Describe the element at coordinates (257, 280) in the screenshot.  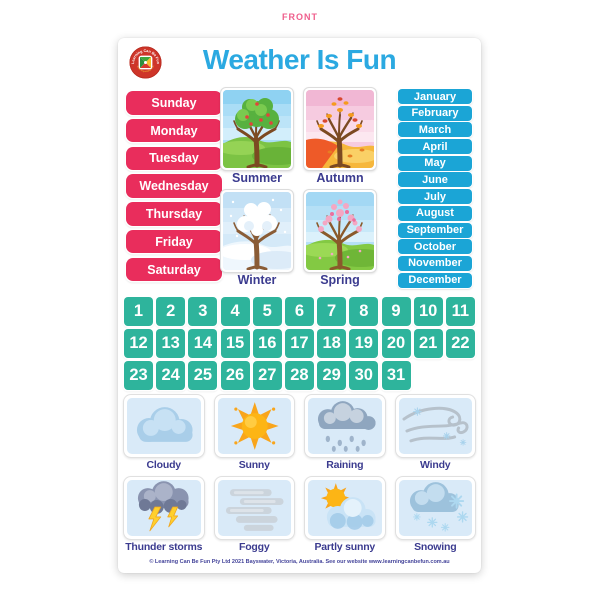
I see `season-label-winter: Winter` at that location.